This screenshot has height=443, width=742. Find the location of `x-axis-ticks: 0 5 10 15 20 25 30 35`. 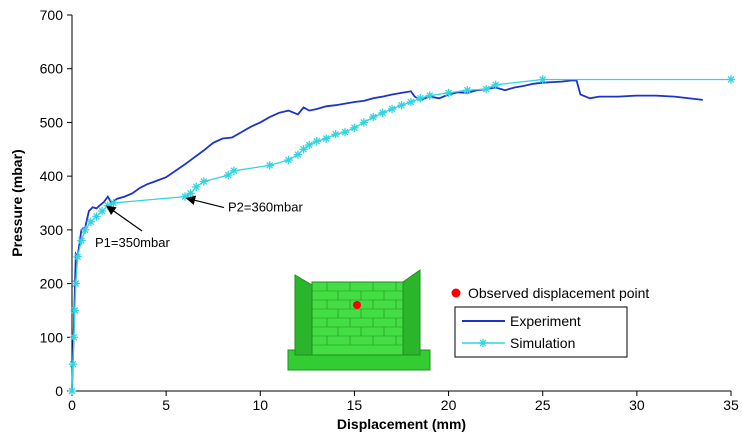

x-axis-ticks: 0 5 10 15 20 25 30 35 is located at coordinates (403, 402).